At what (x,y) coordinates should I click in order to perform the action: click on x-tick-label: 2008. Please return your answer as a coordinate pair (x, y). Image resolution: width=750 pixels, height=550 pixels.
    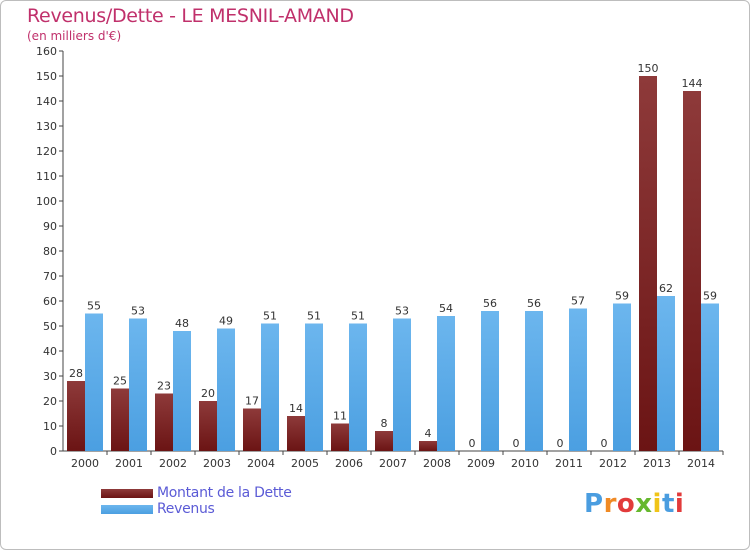
    Looking at the image, I should click on (437, 463).